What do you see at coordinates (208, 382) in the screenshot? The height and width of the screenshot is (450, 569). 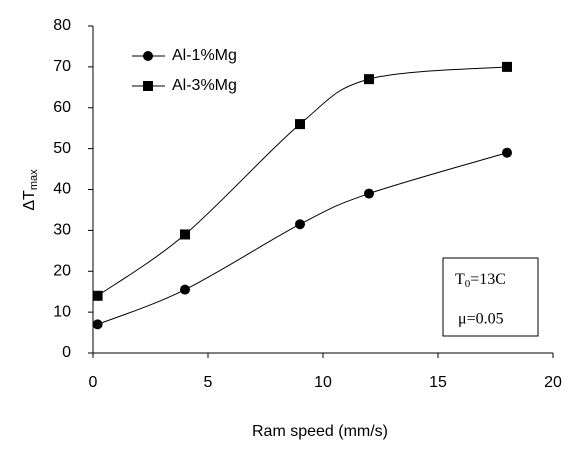 I see `x-tick-label: 5` at bounding box center [208, 382].